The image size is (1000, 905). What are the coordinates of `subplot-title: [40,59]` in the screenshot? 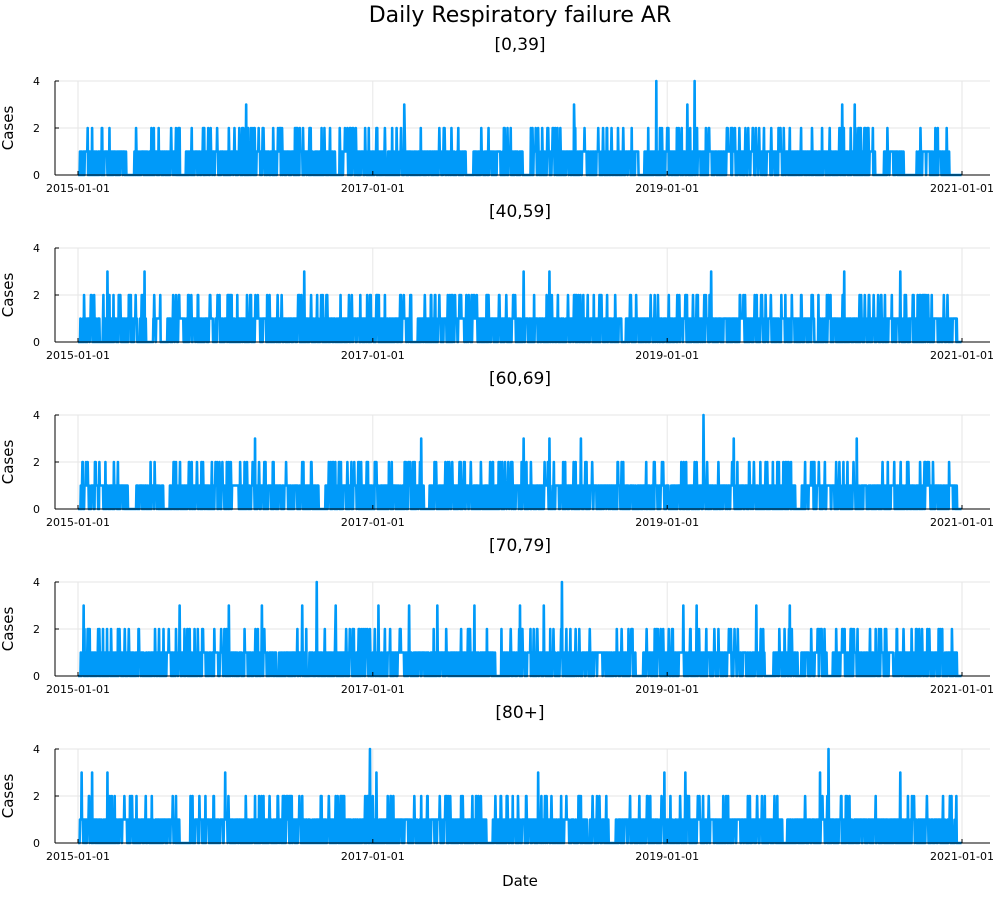 It's located at (520, 212).